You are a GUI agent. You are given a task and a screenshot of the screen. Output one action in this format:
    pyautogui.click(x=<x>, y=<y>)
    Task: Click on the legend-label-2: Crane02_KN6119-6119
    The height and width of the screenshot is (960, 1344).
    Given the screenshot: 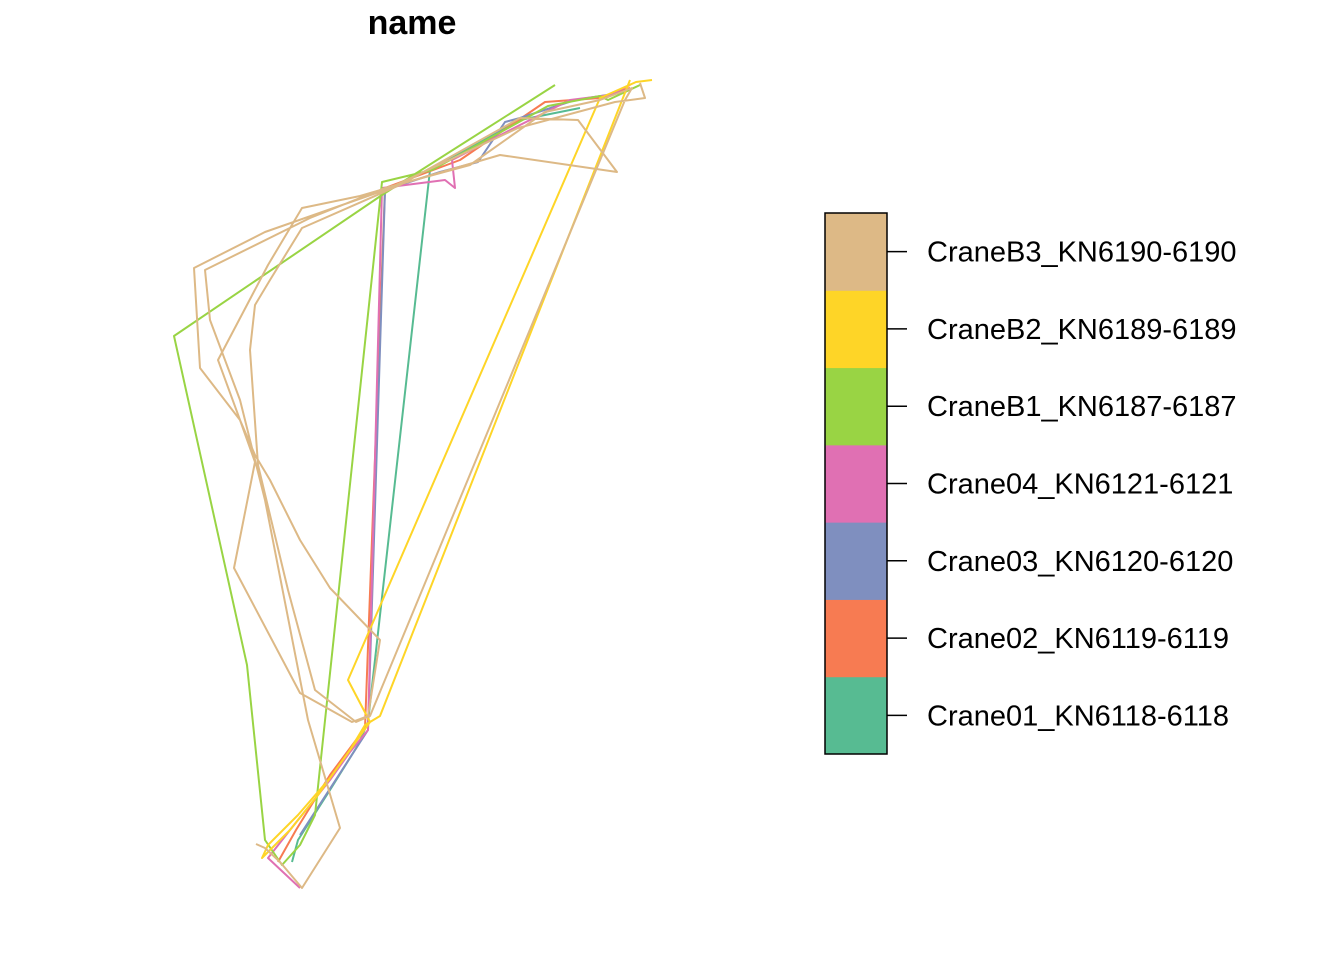 What is the action you would take?
    pyautogui.click(x=1078, y=639)
    